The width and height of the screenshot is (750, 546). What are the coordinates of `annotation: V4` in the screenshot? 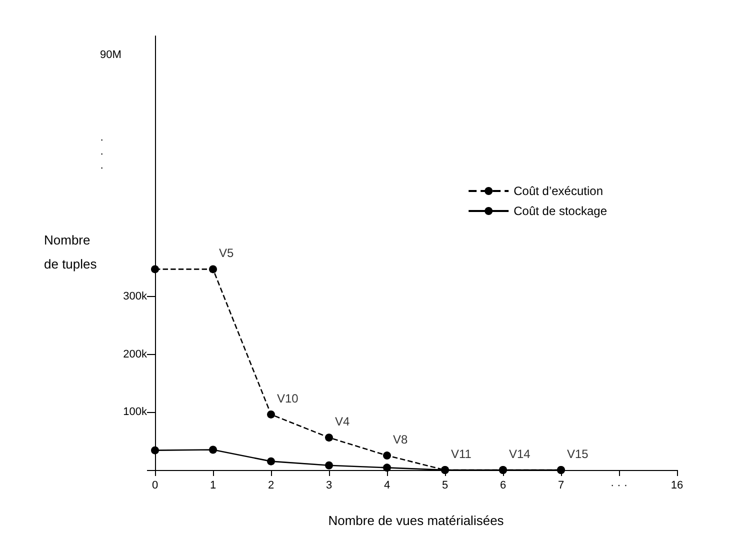 It's located at (342, 421).